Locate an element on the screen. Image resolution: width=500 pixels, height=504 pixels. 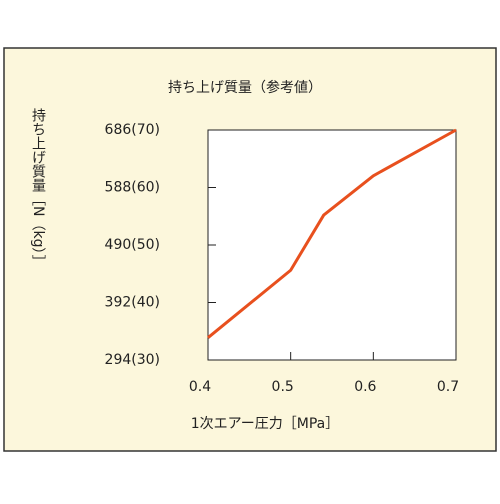
x-tick-label: 0.7 is located at coordinates (448, 387).